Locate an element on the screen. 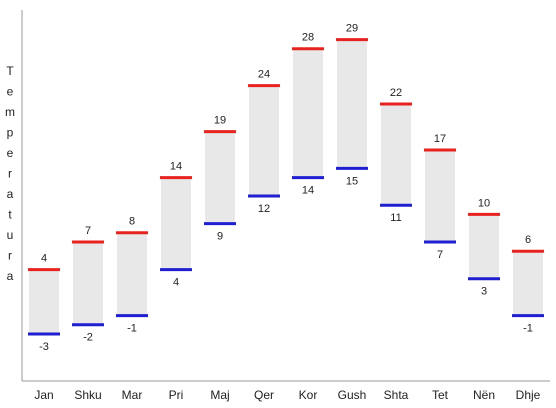  low-label: -3 is located at coordinates (44, 347).